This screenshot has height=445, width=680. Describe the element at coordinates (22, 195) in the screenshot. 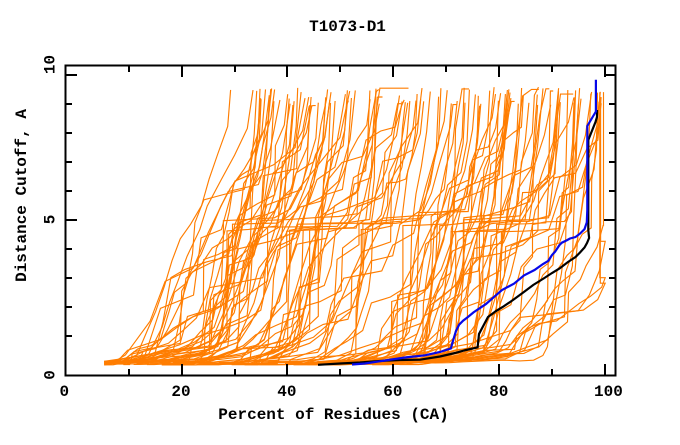

I see `svg-text: Distance Cutoff, A` at that location.